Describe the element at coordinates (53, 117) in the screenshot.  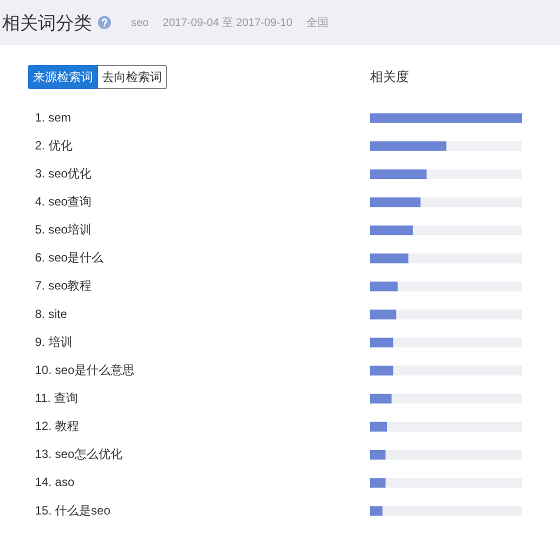
I see `y-tick-label: 1. sem` at that location.